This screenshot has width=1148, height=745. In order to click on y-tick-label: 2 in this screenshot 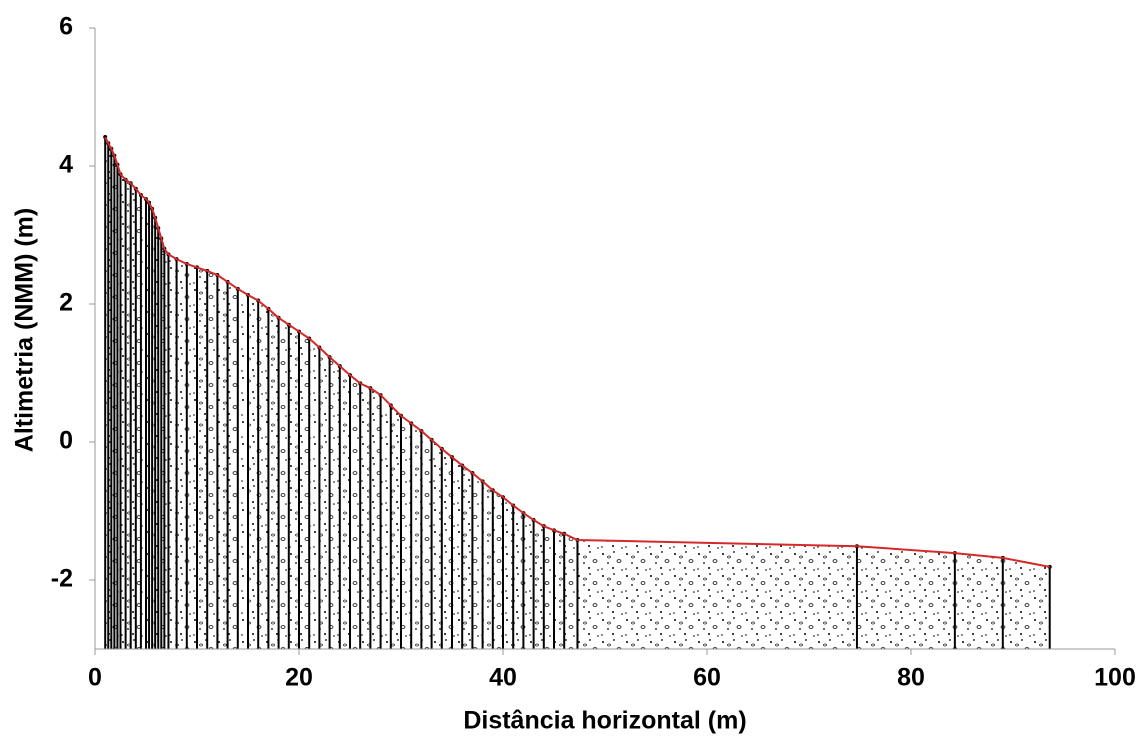, I will do `click(66, 303)`.